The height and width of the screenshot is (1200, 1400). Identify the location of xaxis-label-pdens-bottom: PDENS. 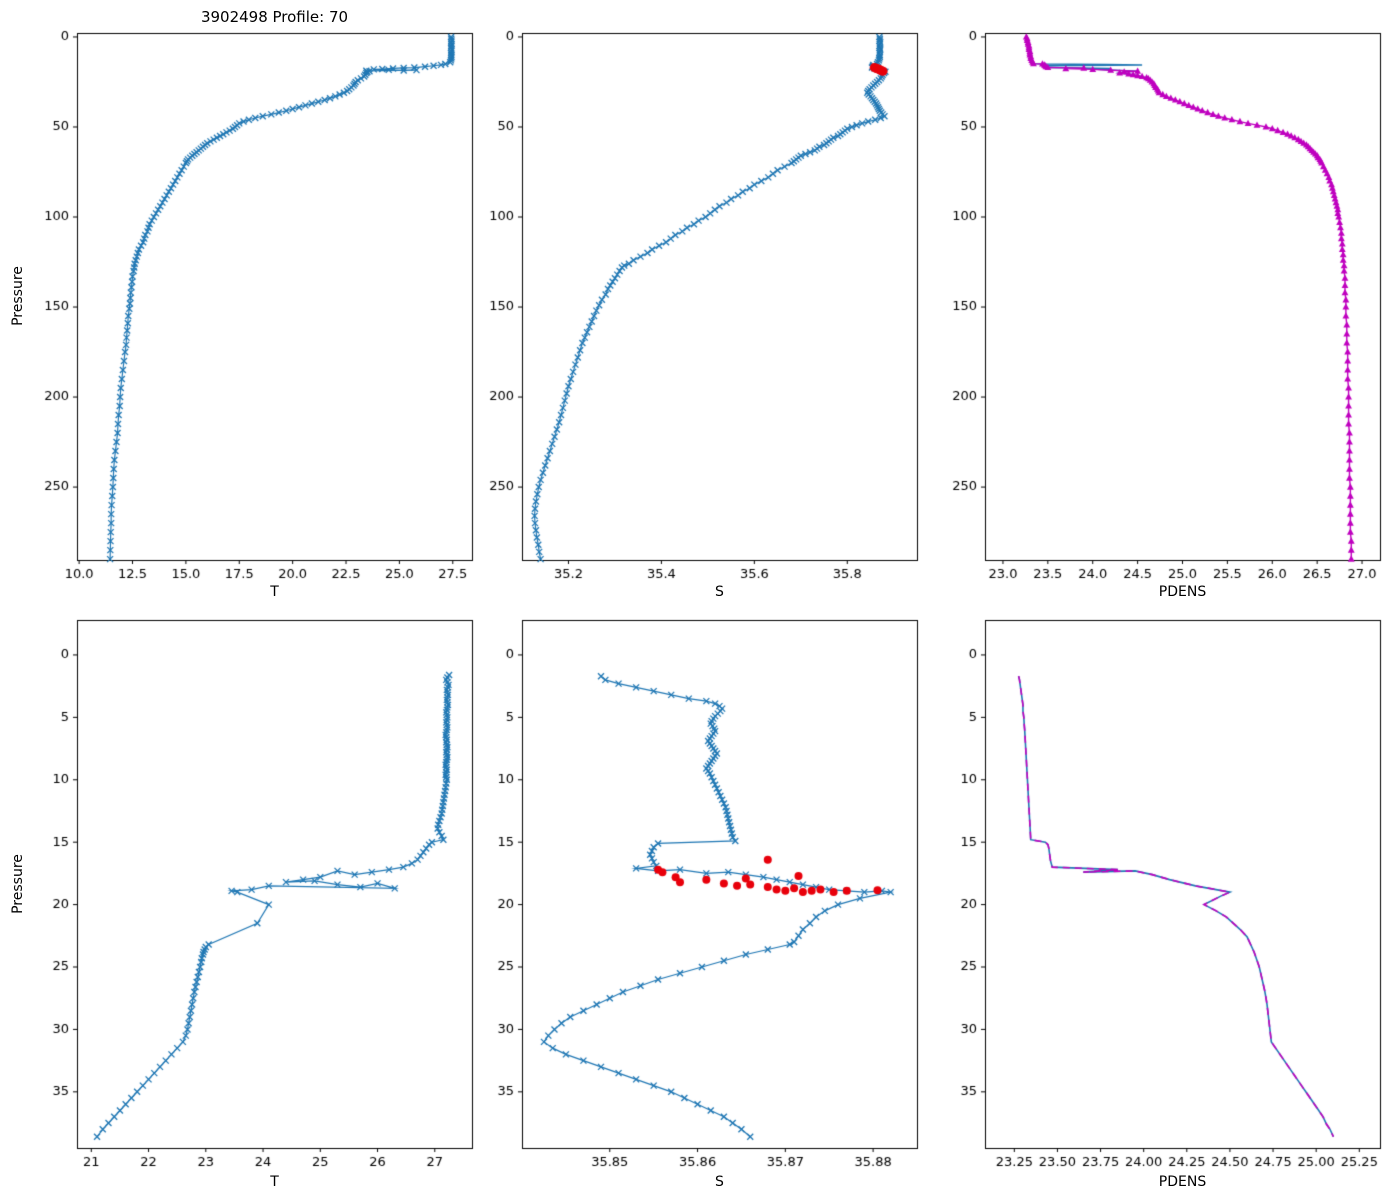
(1182, 1182).